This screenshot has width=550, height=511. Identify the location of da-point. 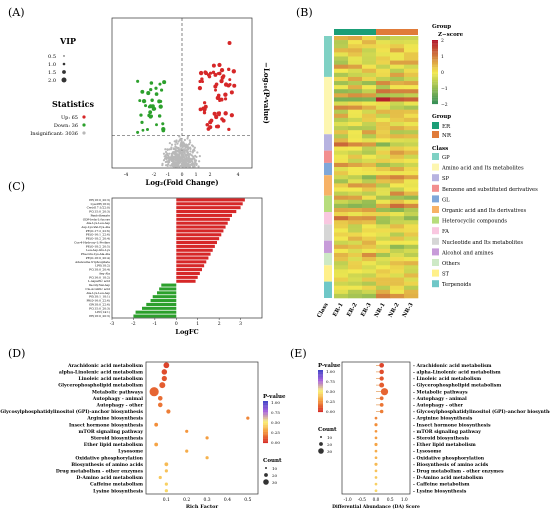
(381, 411).